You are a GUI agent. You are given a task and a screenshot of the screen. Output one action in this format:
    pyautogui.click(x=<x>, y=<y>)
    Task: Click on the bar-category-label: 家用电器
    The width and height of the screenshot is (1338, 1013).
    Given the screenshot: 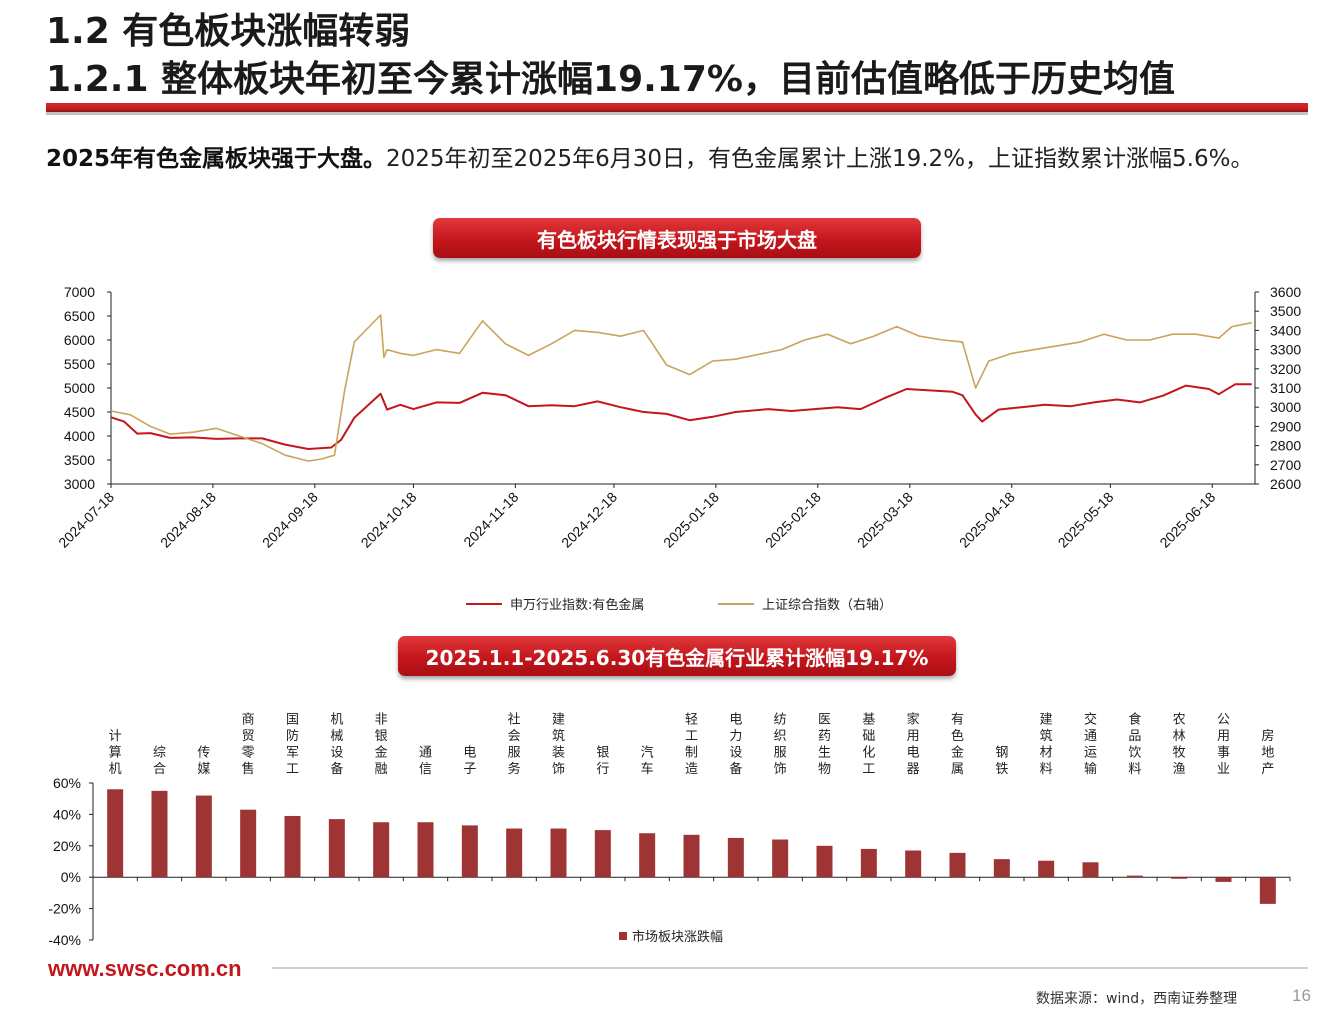 What is the action you would take?
    pyautogui.click(x=913, y=745)
    